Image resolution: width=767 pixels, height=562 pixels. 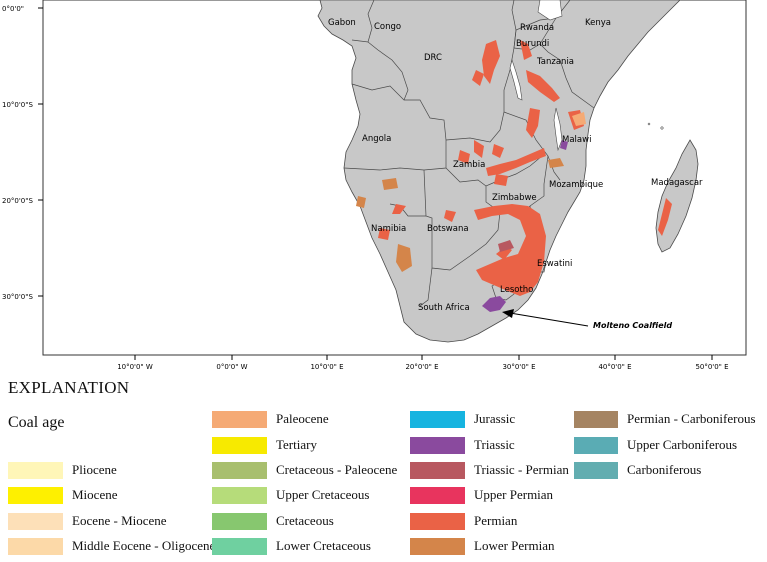 I want to click on legend-label: Jurassic, so click(x=495, y=418).